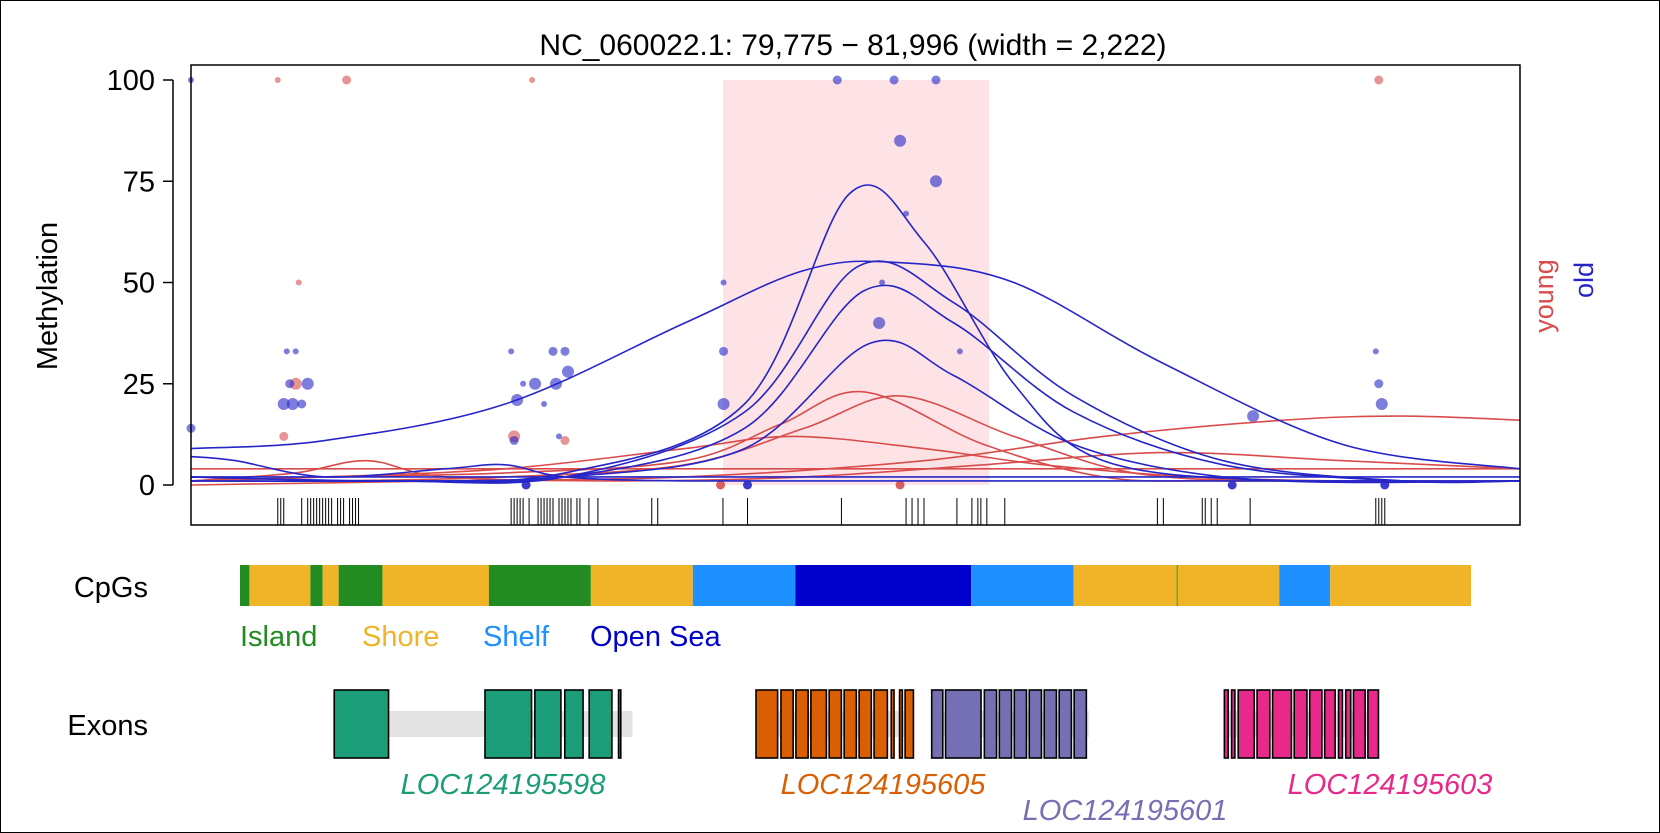 Image resolution: width=1660 pixels, height=833 pixels. Describe the element at coordinates (1390, 785) in the screenshot. I see `gene-label-4: LOC124195603` at that location.